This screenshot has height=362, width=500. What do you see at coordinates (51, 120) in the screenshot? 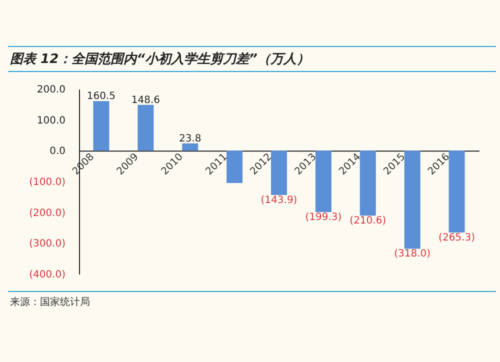
I see `y-tick-label: 100.0` at bounding box center [51, 120].